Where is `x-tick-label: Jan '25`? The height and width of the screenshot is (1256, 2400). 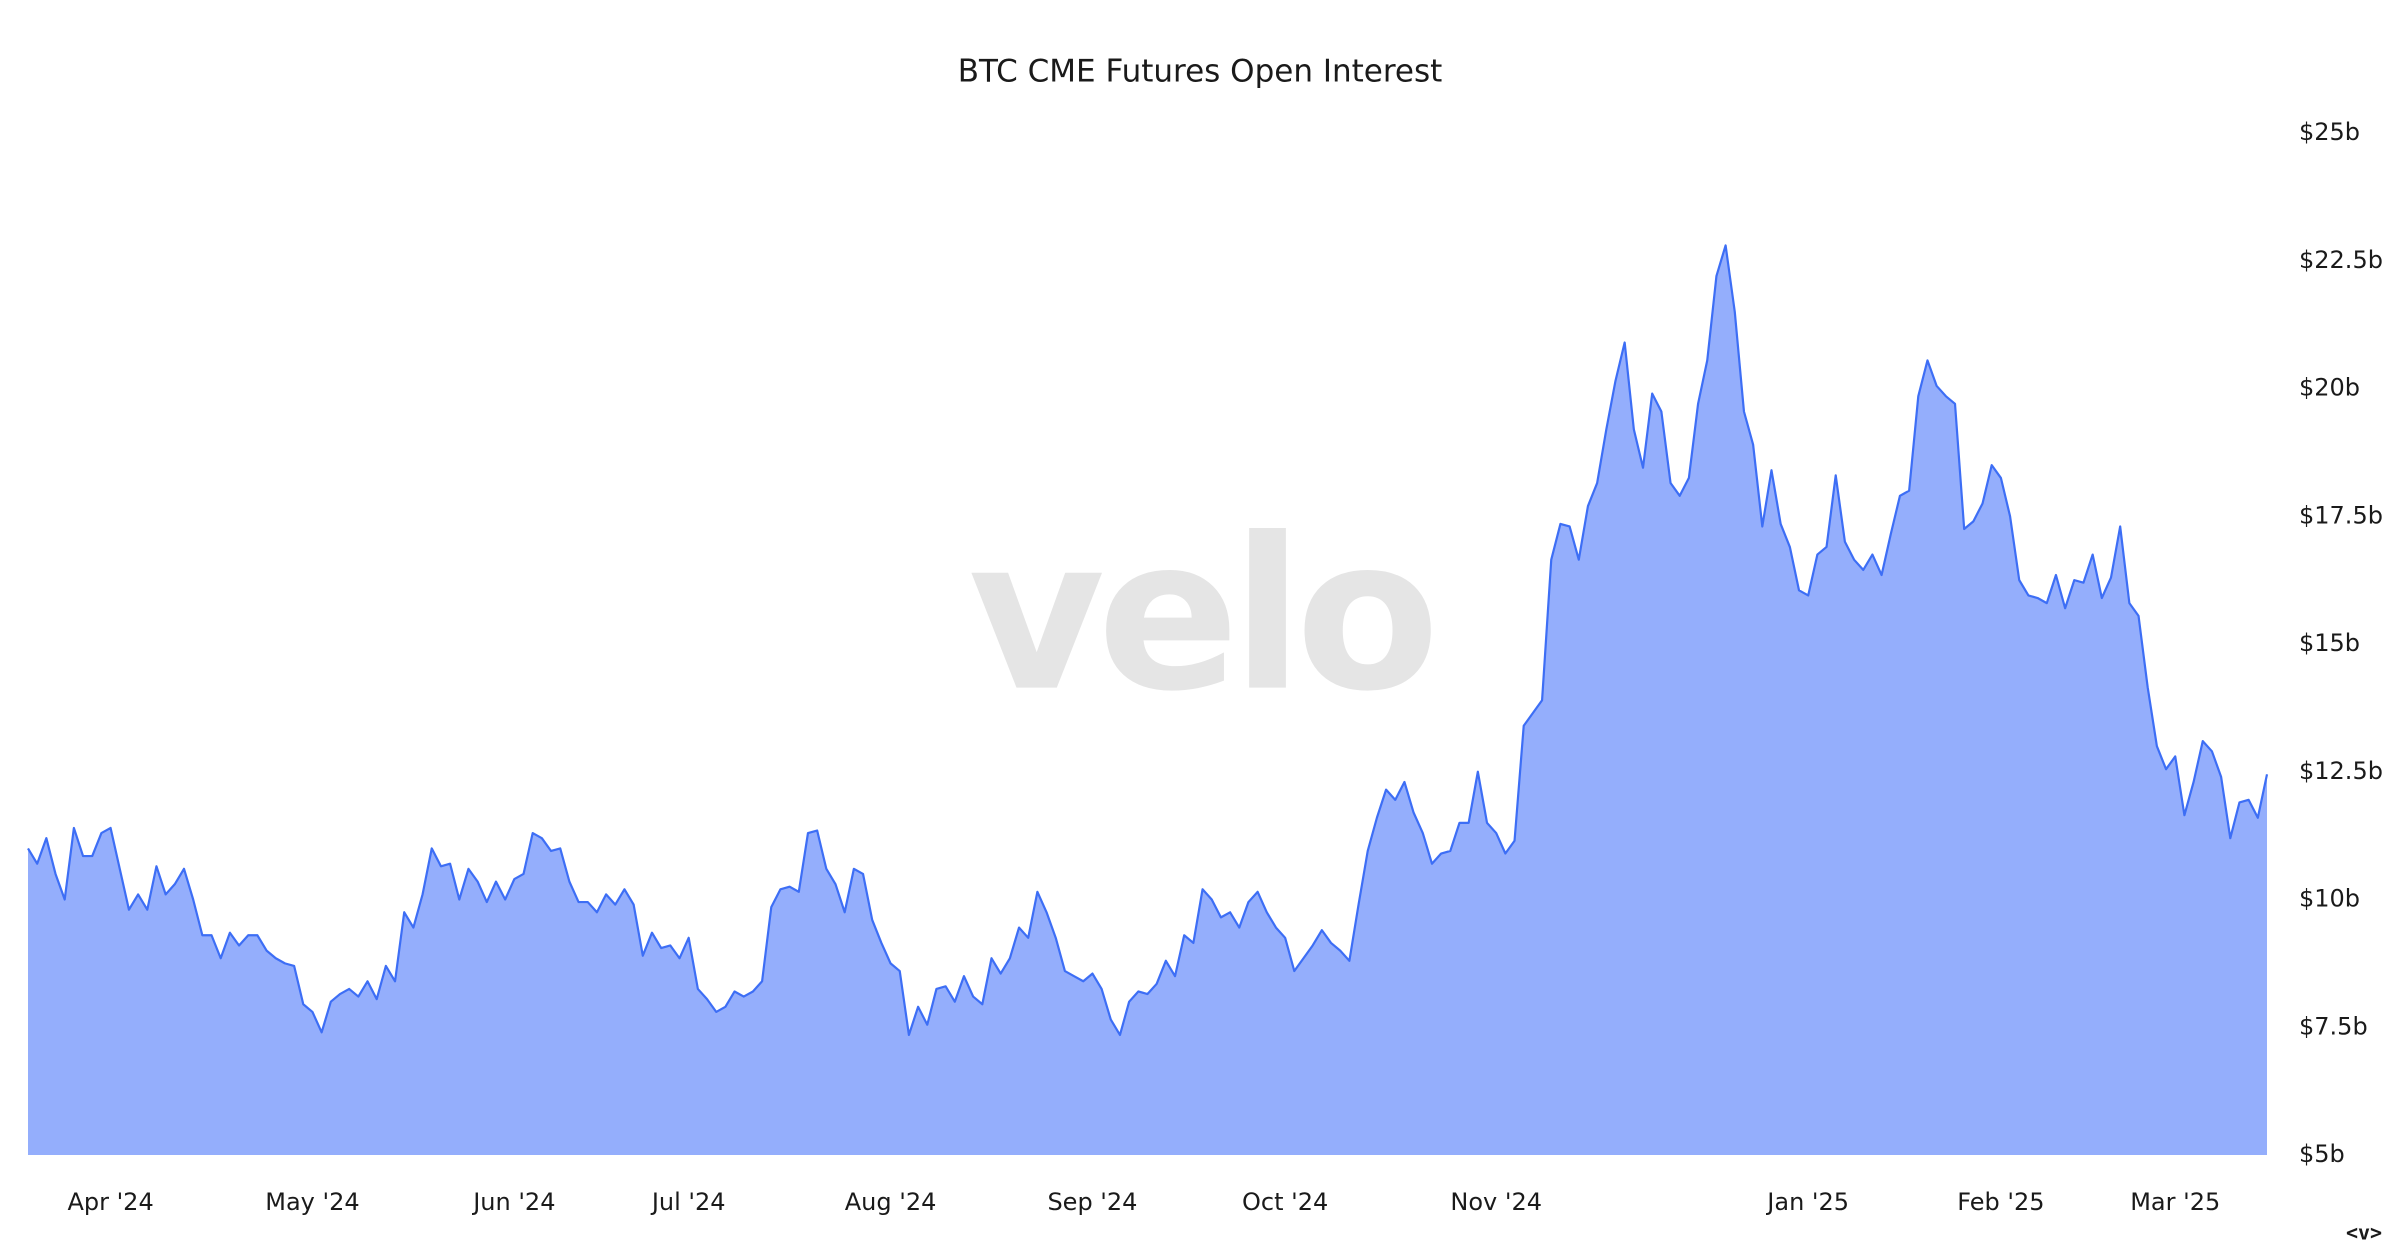
x-tick-label: Jan '25 is located at coordinates (1807, 1202).